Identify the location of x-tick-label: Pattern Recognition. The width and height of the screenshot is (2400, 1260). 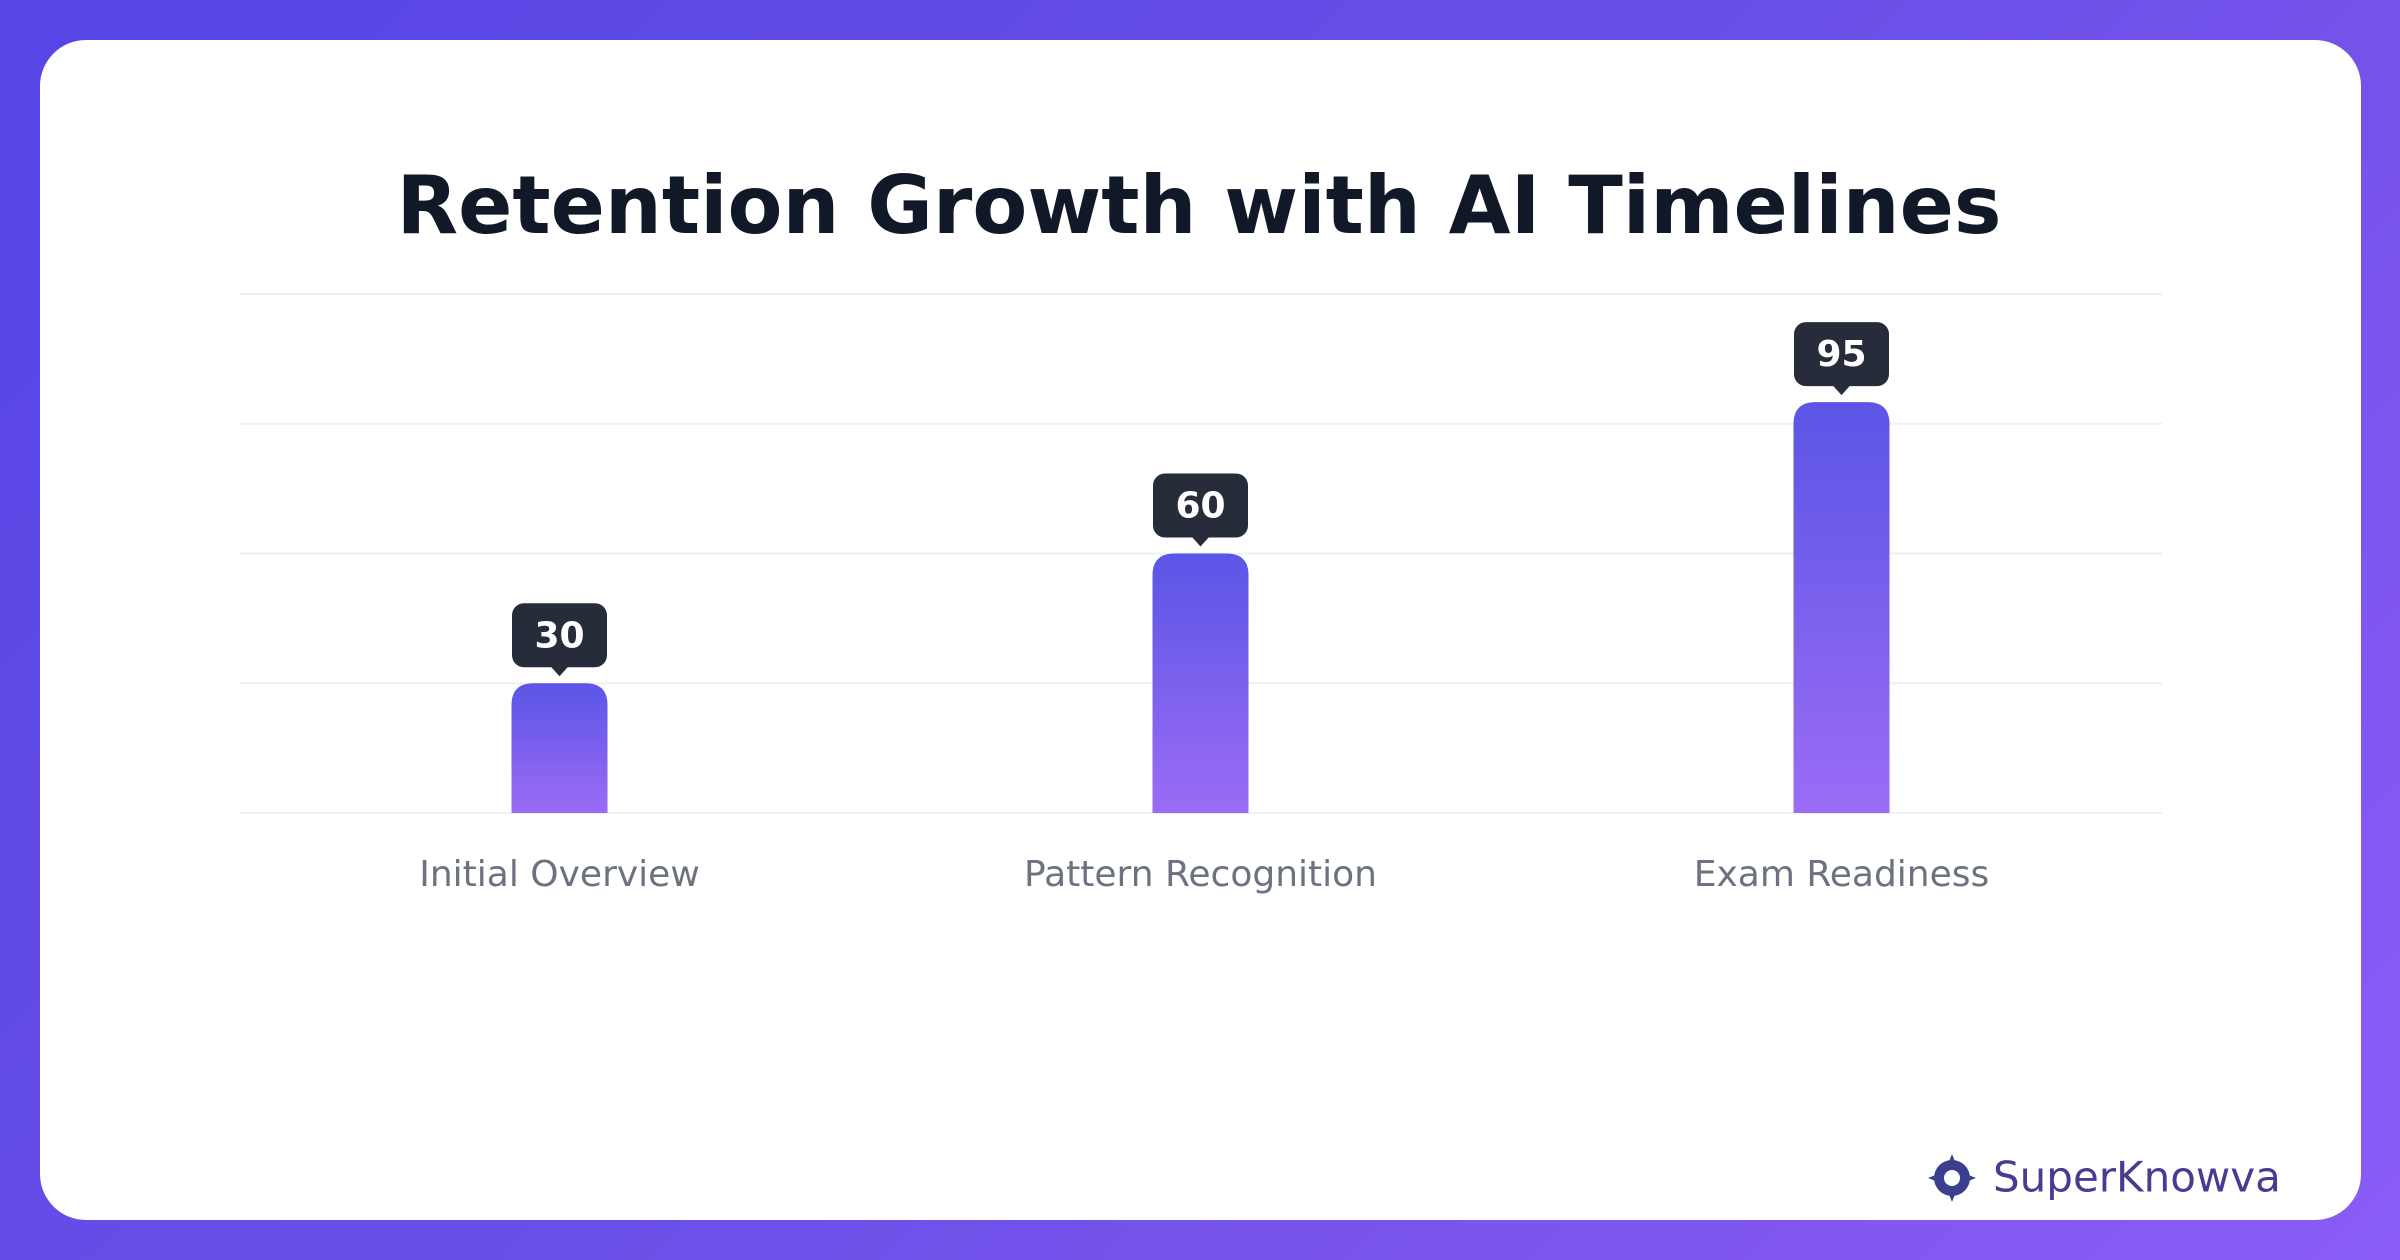
(1200, 874).